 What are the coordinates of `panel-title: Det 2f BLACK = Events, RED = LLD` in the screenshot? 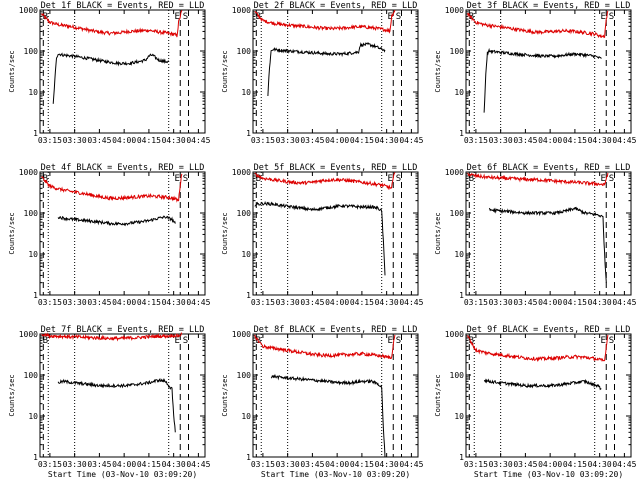 It's located at (336, 6).